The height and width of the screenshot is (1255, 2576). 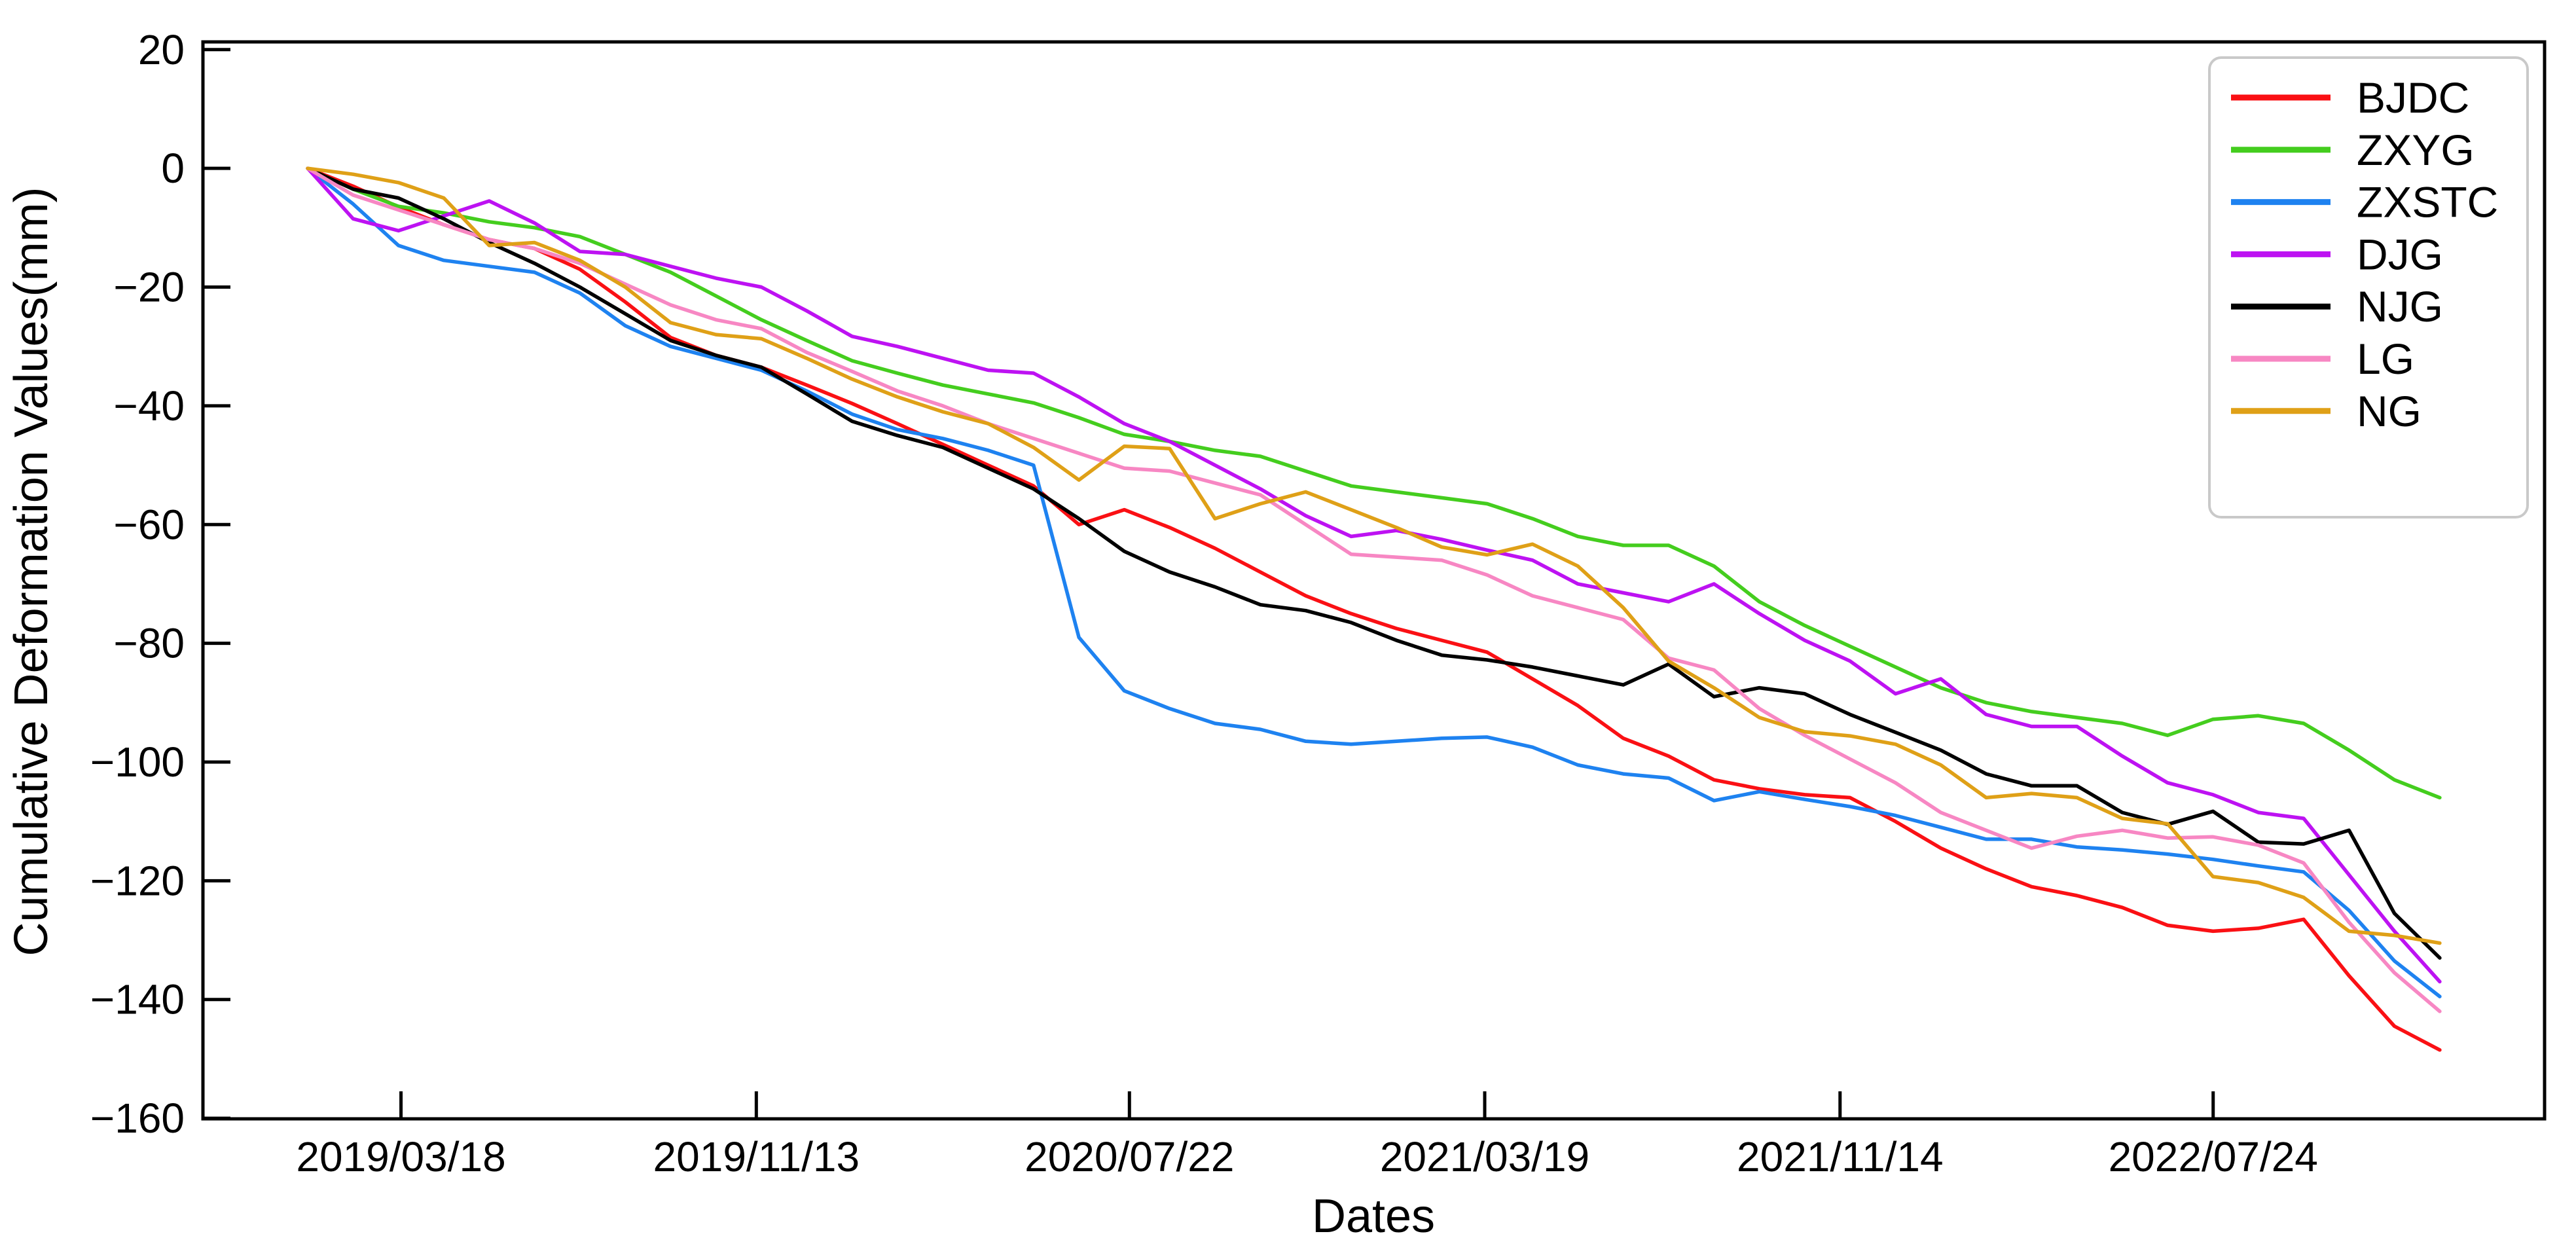 What do you see at coordinates (137, 762) in the screenshot?
I see `y-tick-label: −100` at bounding box center [137, 762].